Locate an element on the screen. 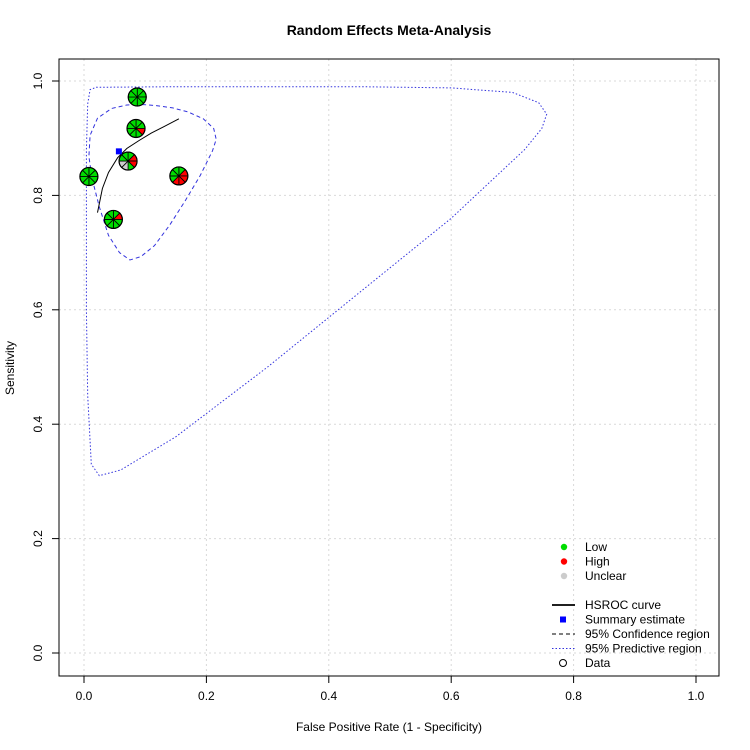 This screenshot has height=750, width=750. summary-estimate-marker is located at coordinates (118, 151).